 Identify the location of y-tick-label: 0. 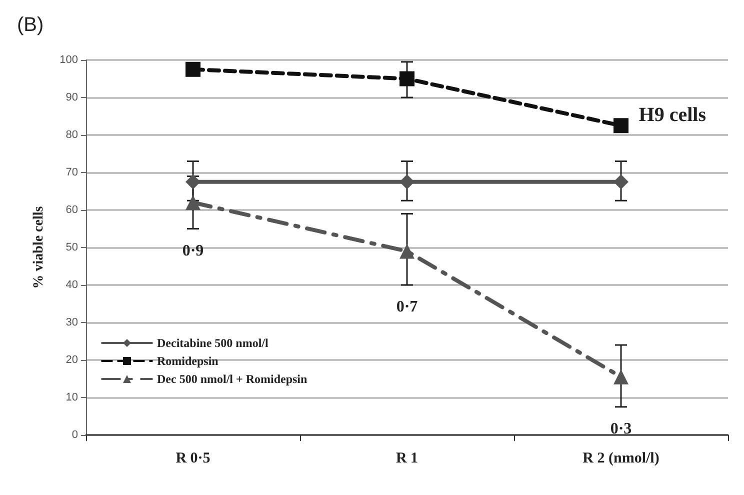
(75, 435).